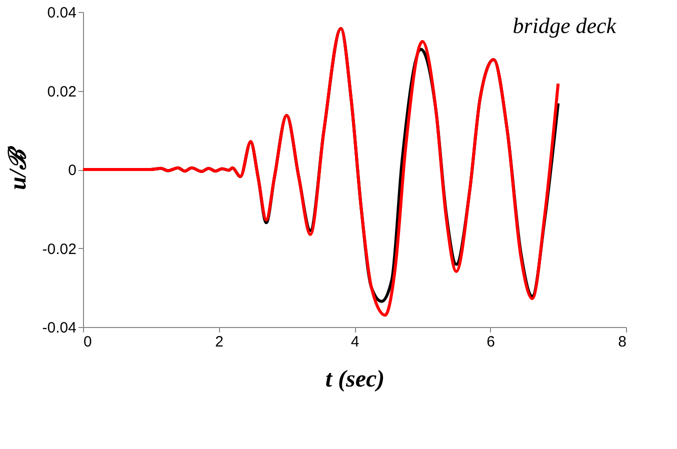  What do you see at coordinates (490, 342) in the screenshot?
I see `x-tick-label: 6` at bounding box center [490, 342].